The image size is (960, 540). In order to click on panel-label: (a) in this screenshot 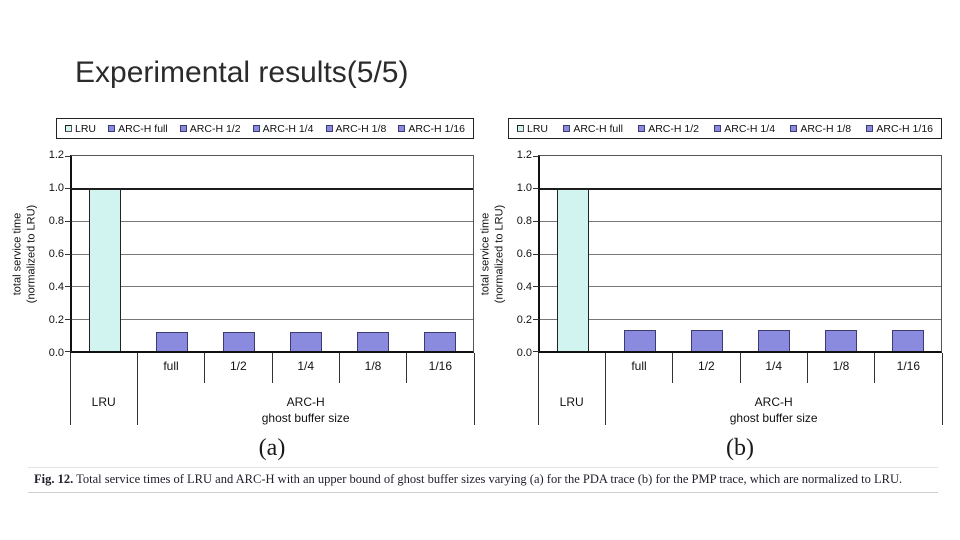, I will do `click(272, 448)`.